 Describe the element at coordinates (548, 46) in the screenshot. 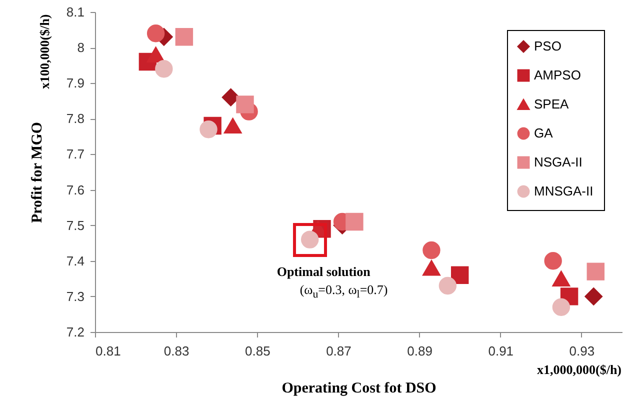

I see `legend-label: PSO` at that location.